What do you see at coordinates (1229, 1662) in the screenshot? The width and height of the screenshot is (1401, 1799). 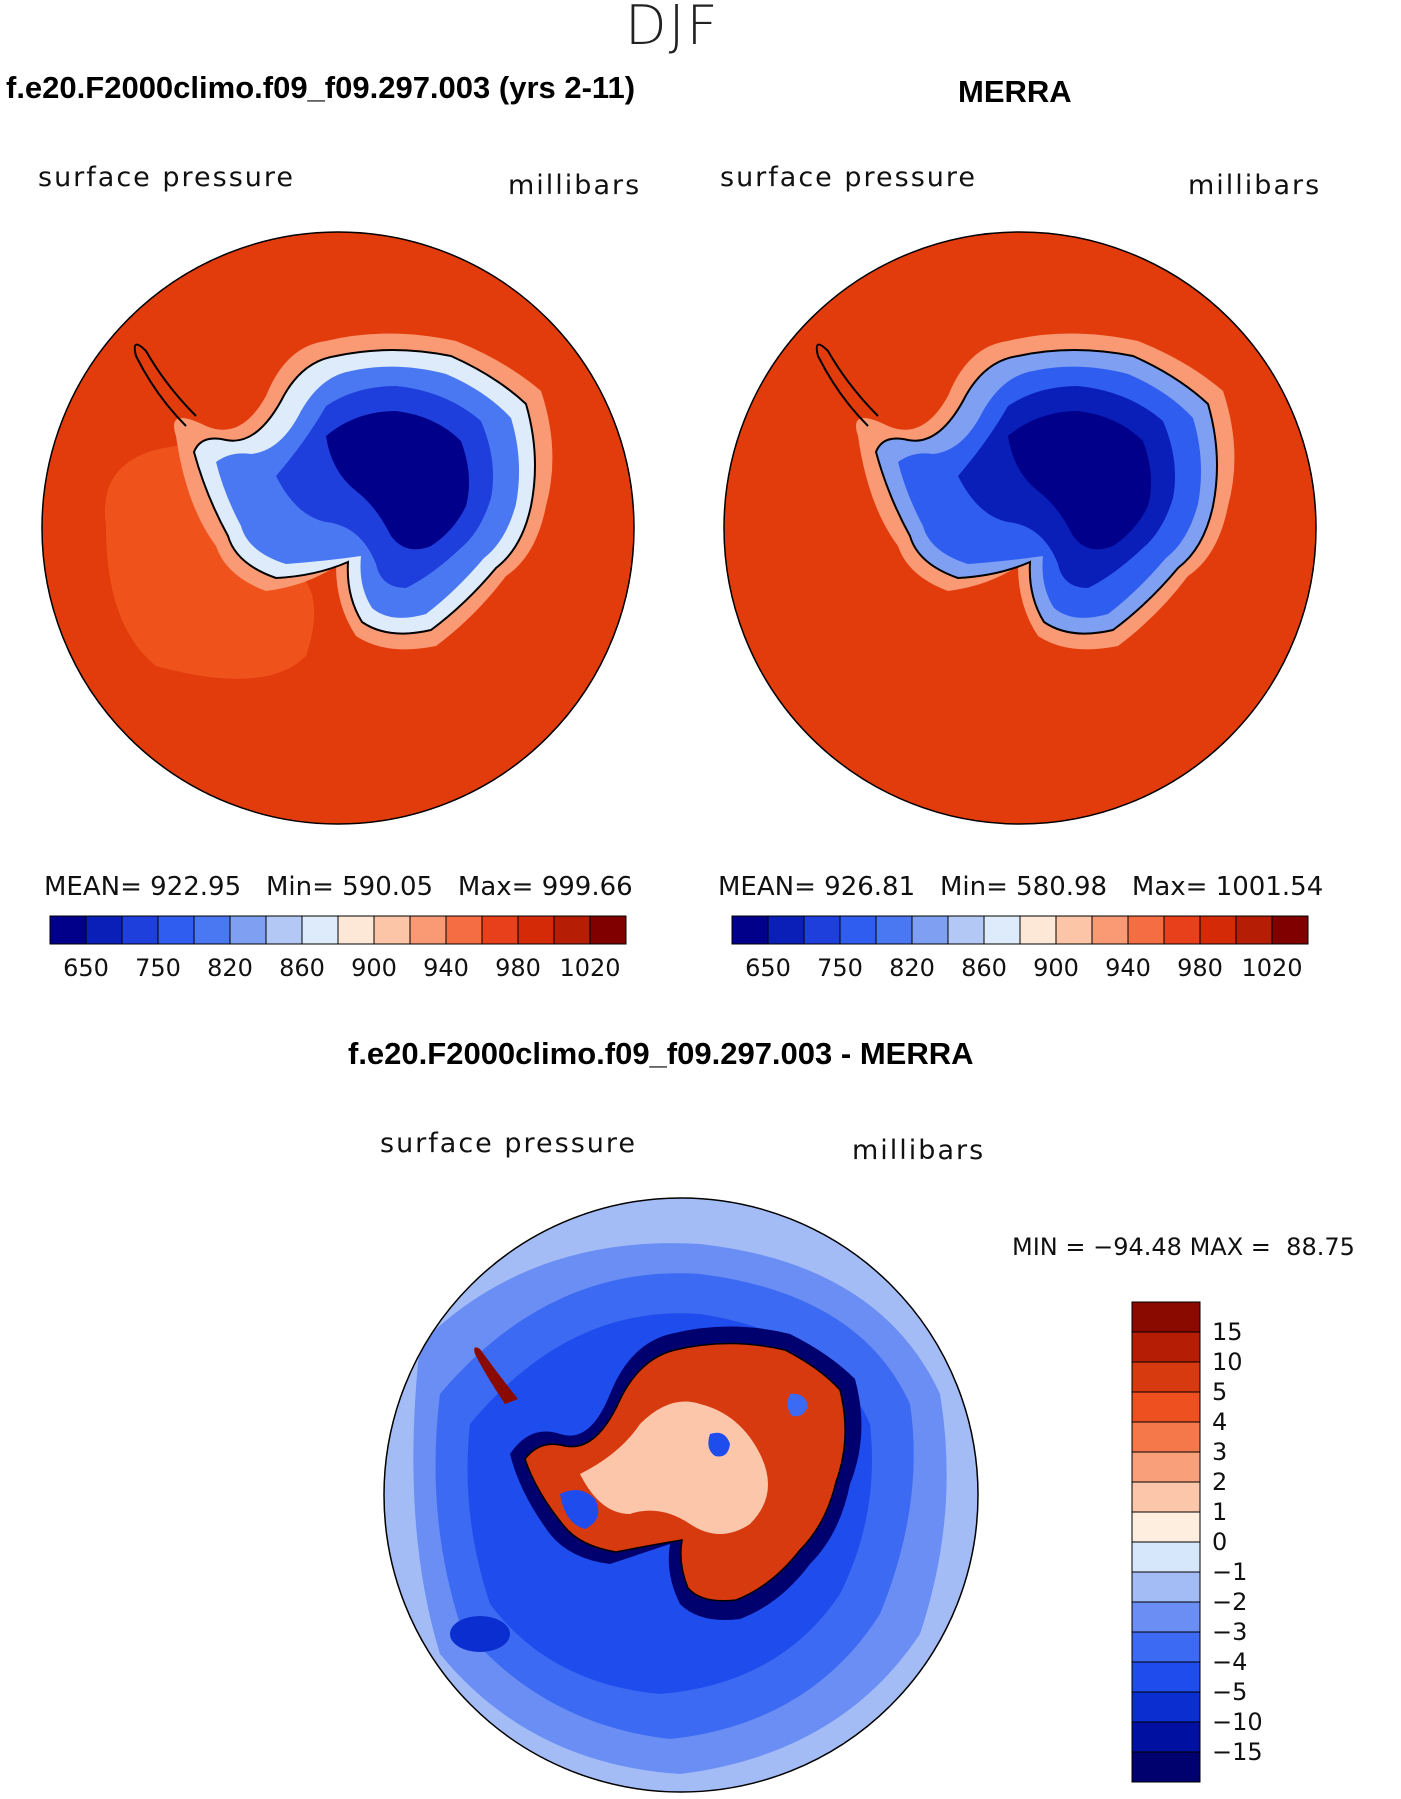 I see `colorbar-tick-label: −4` at bounding box center [1229, 1662].